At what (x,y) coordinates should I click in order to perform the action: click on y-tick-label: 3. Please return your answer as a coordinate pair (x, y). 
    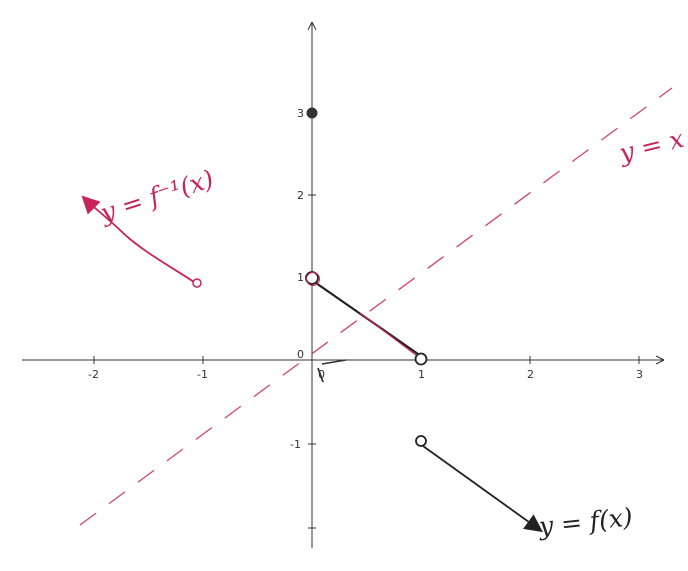
    Looking at the image, I should click on (300, 113).